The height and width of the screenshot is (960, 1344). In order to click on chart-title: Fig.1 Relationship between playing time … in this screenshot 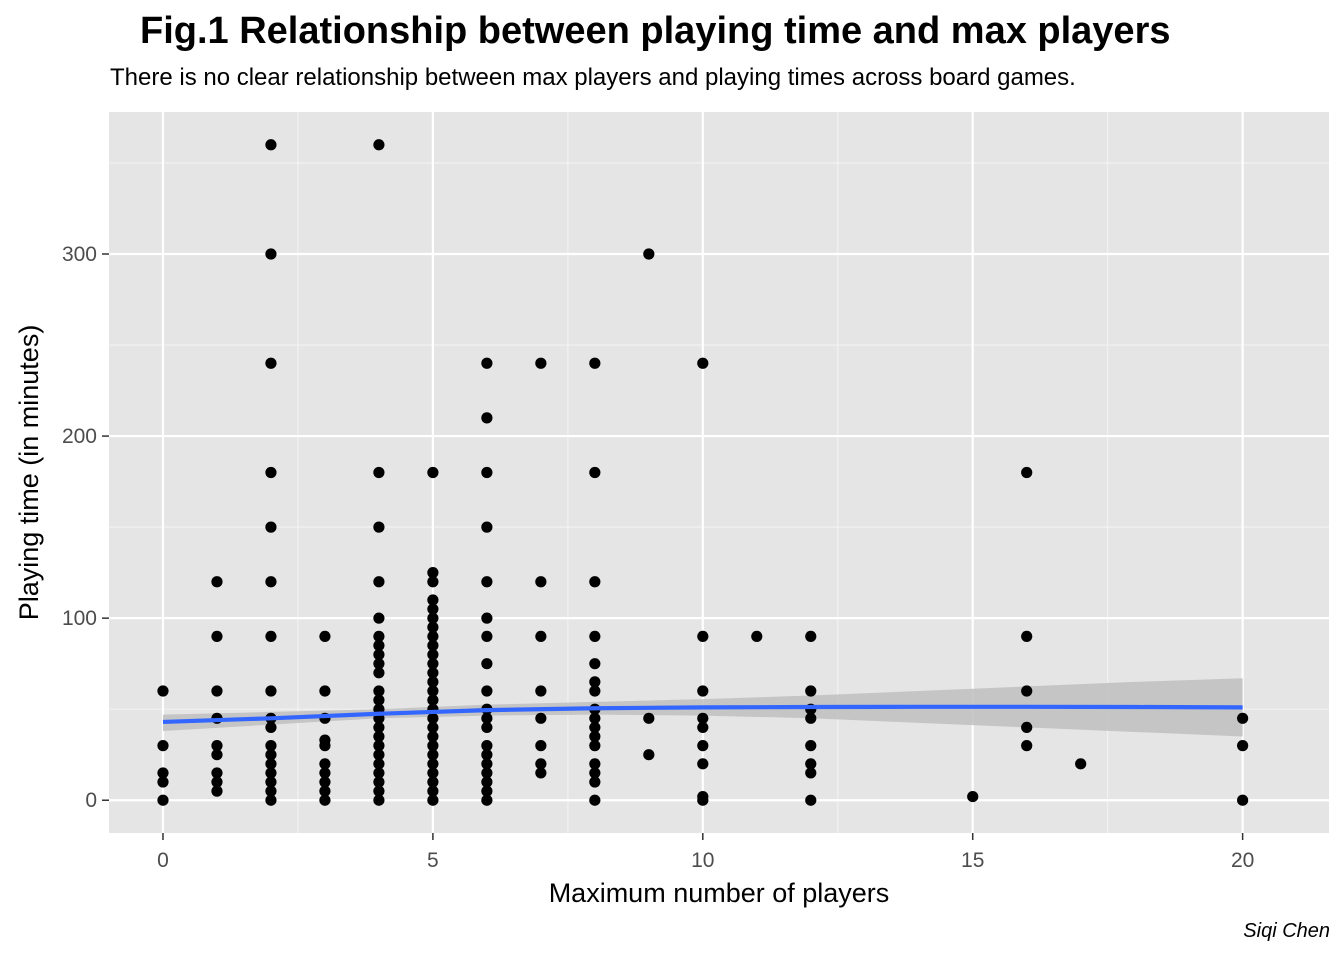, I will do `click(655, 31)`.